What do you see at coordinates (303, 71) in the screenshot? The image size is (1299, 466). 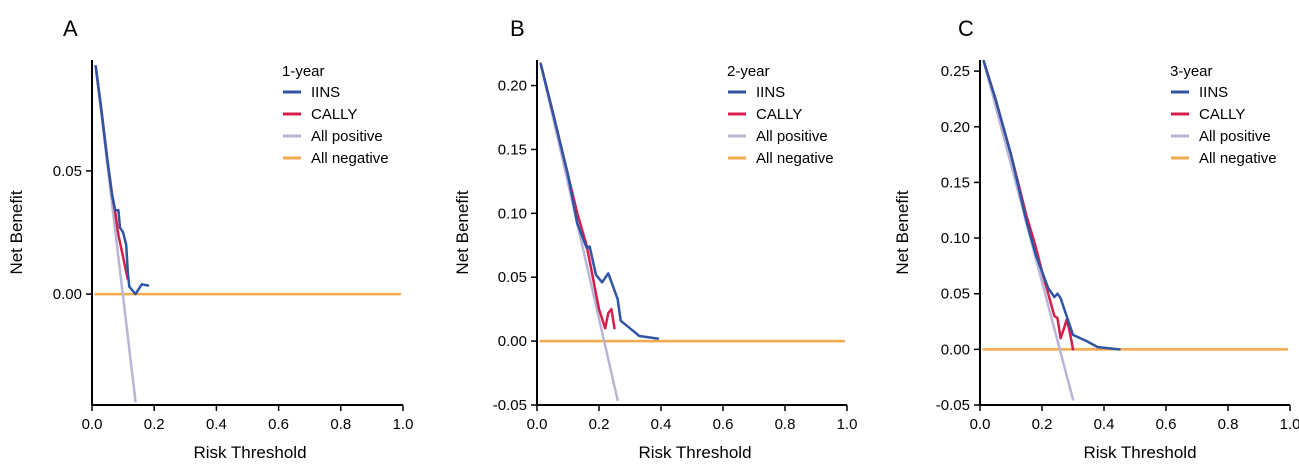 I see `legend-title: 1-year` at bounding box center [303, 71].